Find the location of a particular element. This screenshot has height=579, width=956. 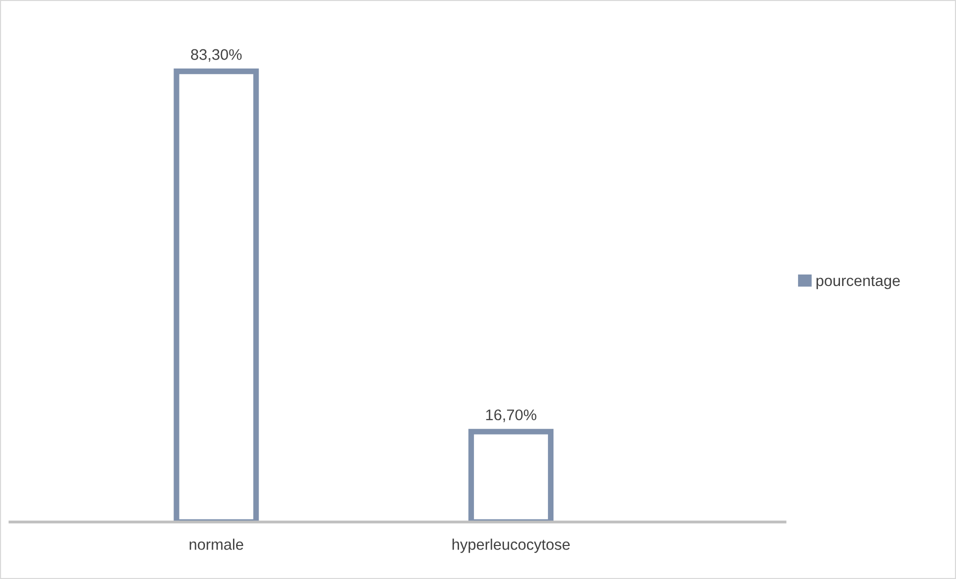

x-tick-label: hyperleucocytose is located at coordinates (511, 545).